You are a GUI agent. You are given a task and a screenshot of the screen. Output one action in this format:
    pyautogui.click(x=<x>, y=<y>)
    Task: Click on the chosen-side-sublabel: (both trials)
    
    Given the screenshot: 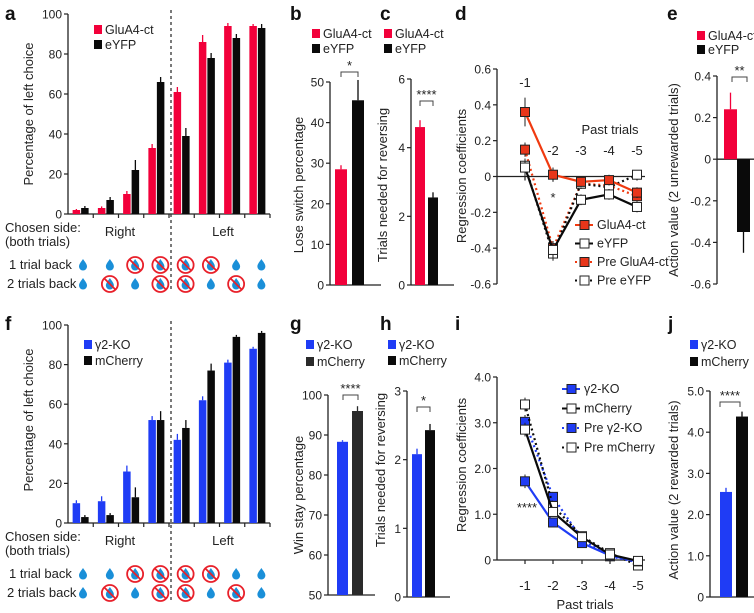 What is the action you would take?
    pyautogui.click(x=37, y=550)
    